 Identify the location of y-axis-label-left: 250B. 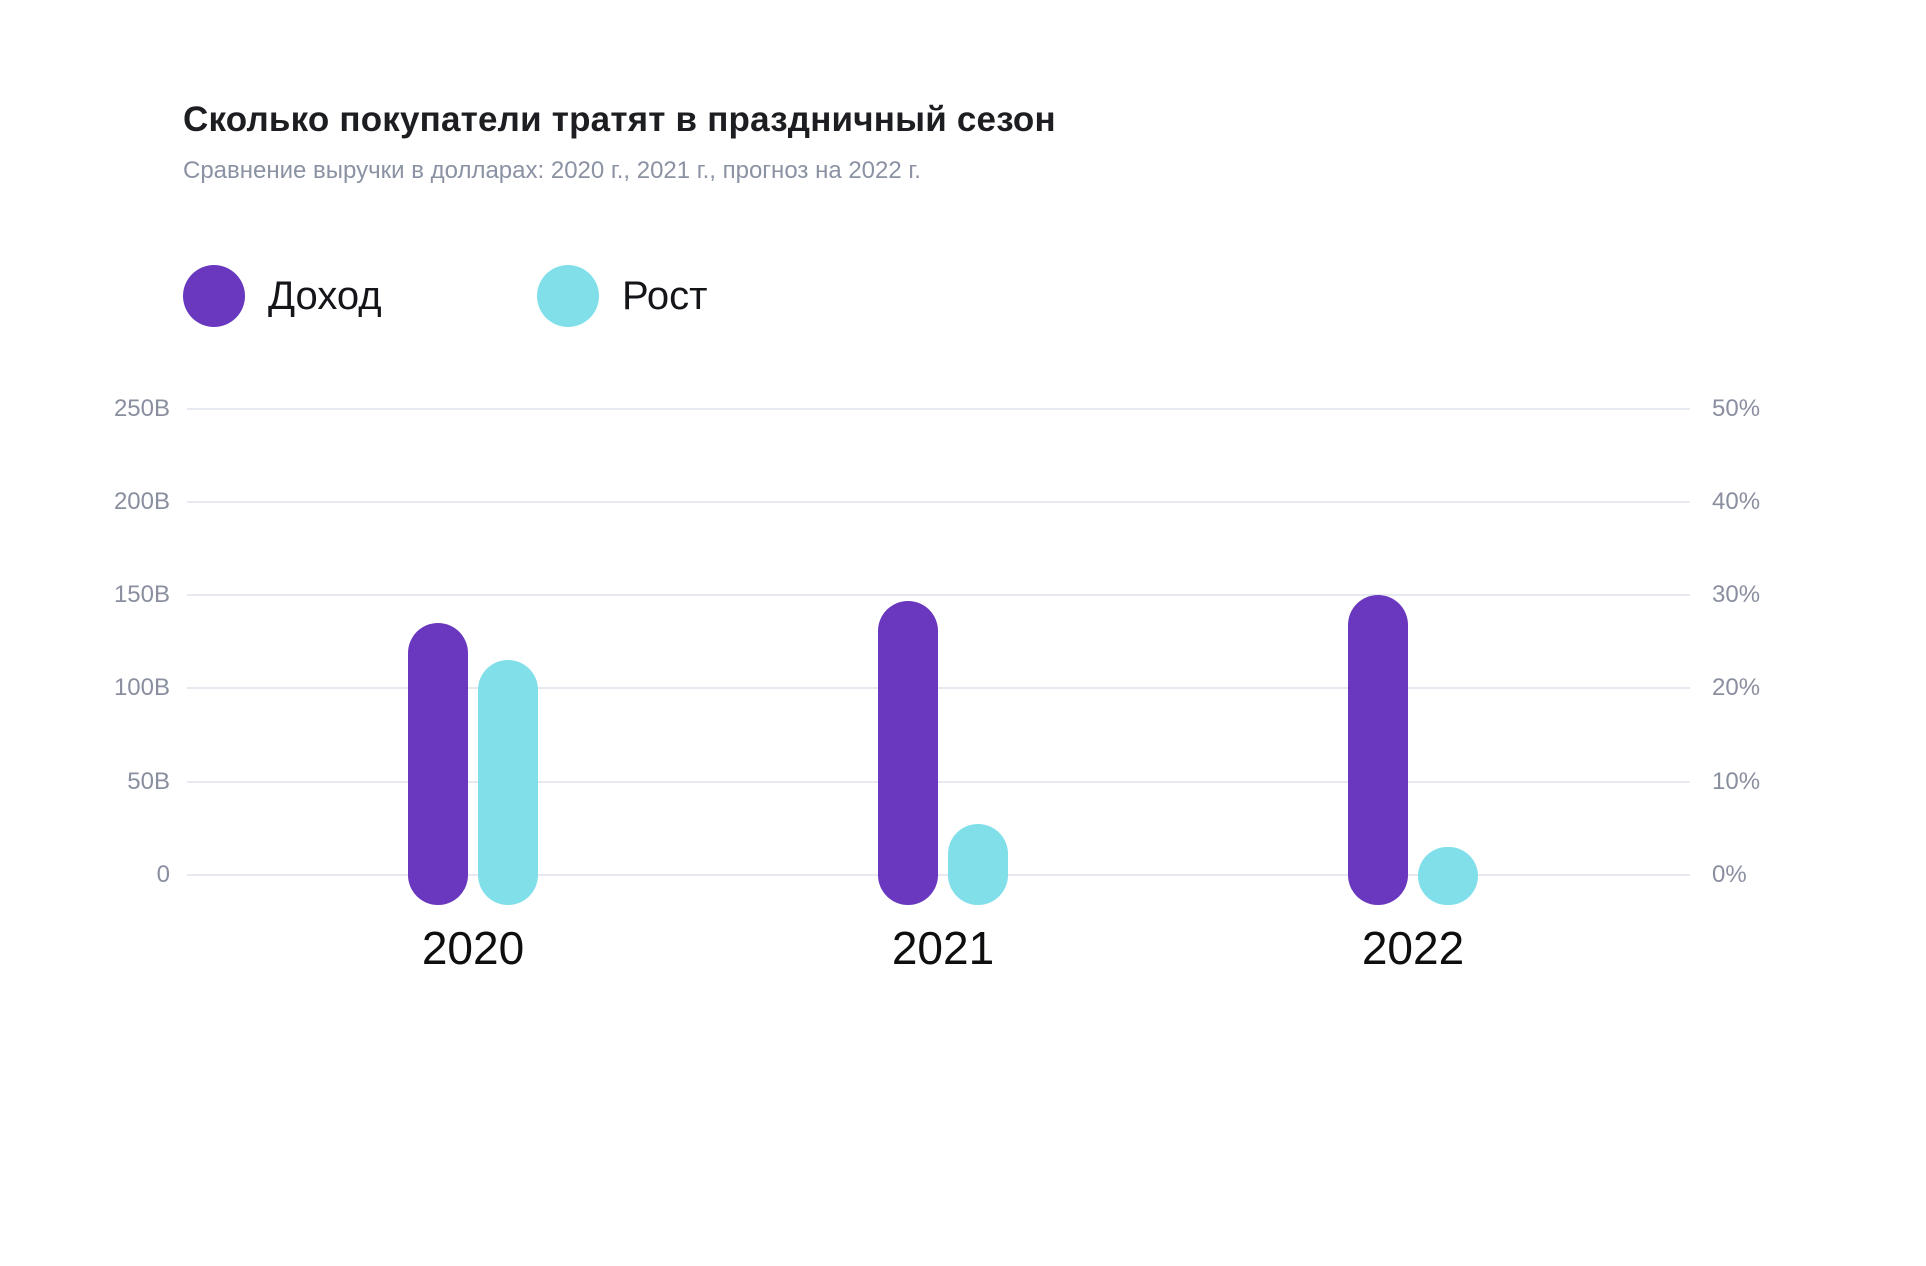
(141, 408).